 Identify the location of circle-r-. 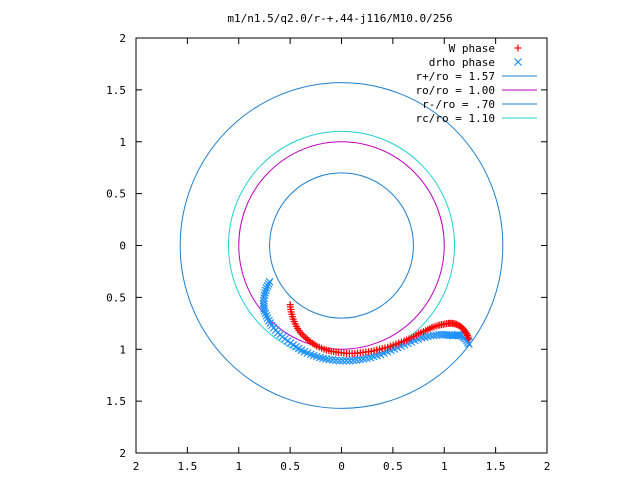
(341, 245).